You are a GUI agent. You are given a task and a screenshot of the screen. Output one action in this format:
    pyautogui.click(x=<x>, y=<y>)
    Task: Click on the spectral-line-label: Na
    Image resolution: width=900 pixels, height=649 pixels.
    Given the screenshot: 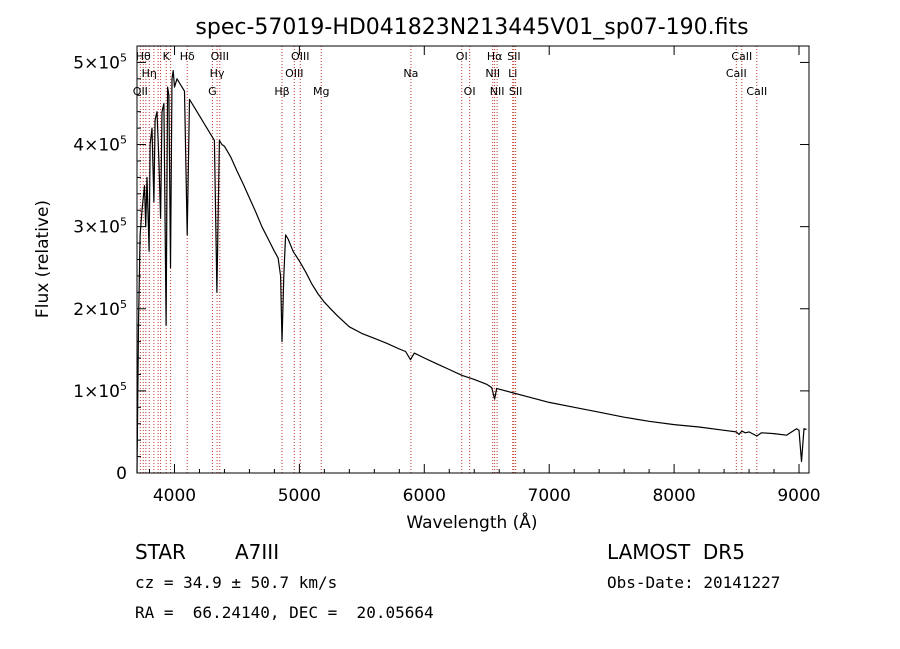 What is the action you would take?
    pyautogui.click(x=410, y=73)
    